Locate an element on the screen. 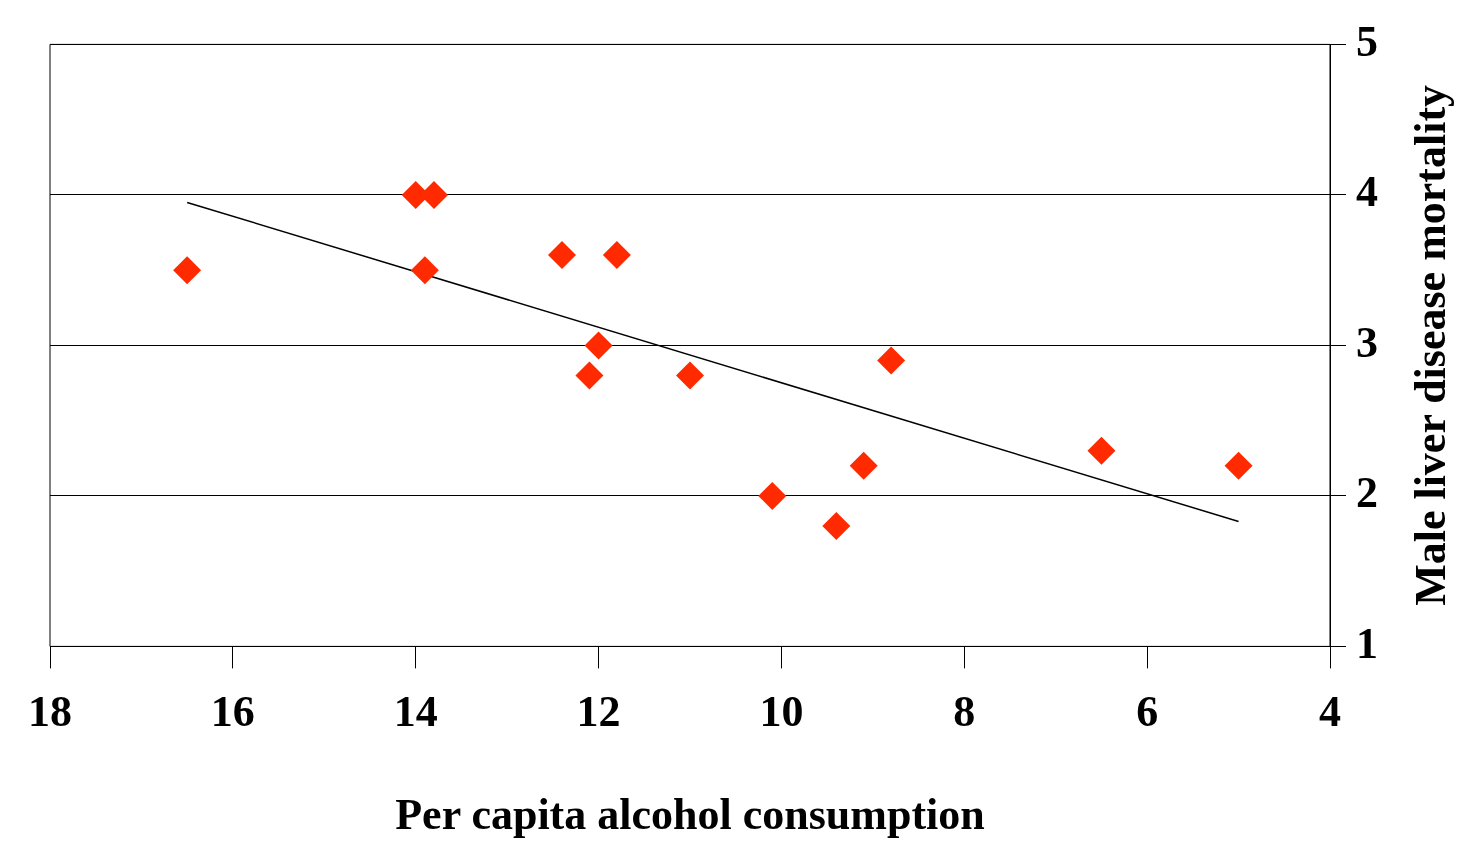 The width and height of the screenshot is (1477, 853). y-tick-label: 2 is located at coordinates (1367, 493).